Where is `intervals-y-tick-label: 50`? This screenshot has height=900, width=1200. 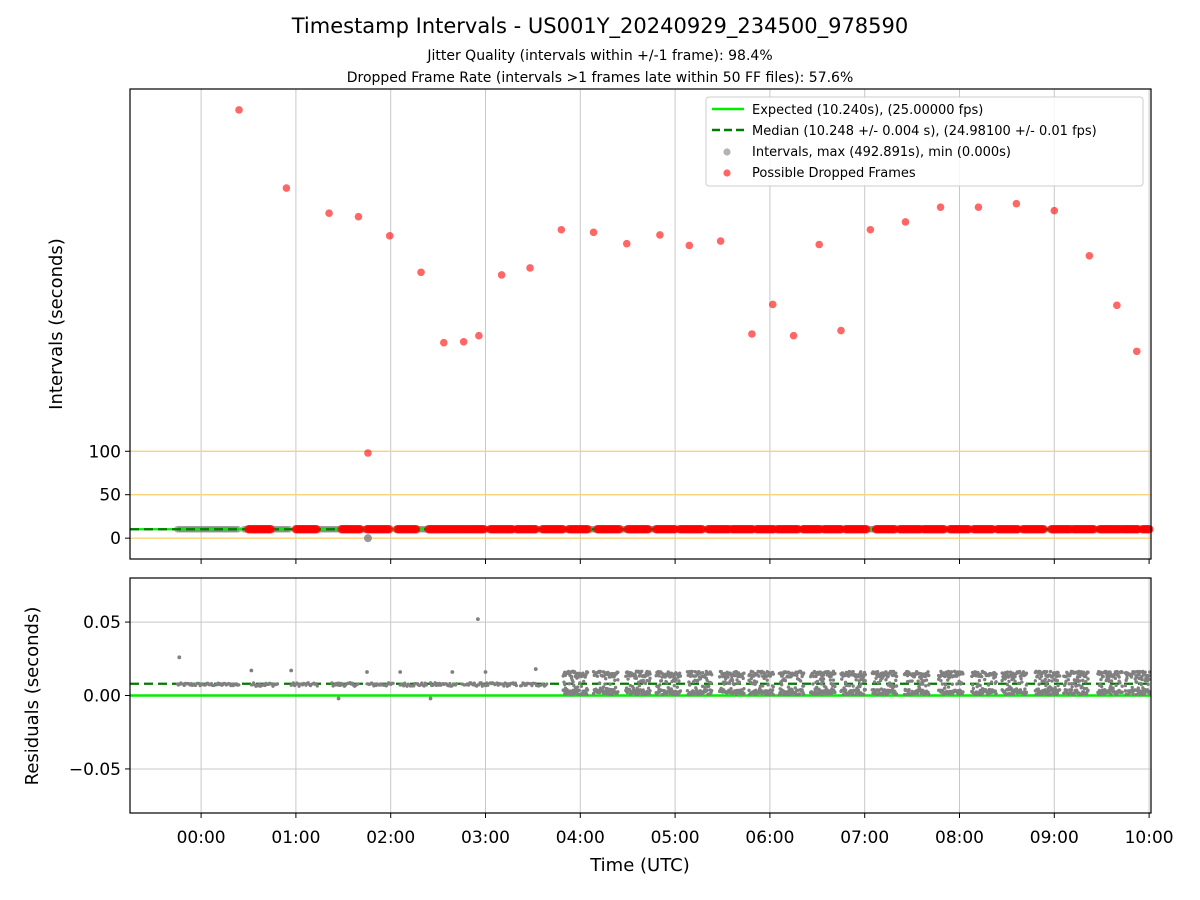
intervals-y-tick-label: 50 is located at coordinates (110, 496).